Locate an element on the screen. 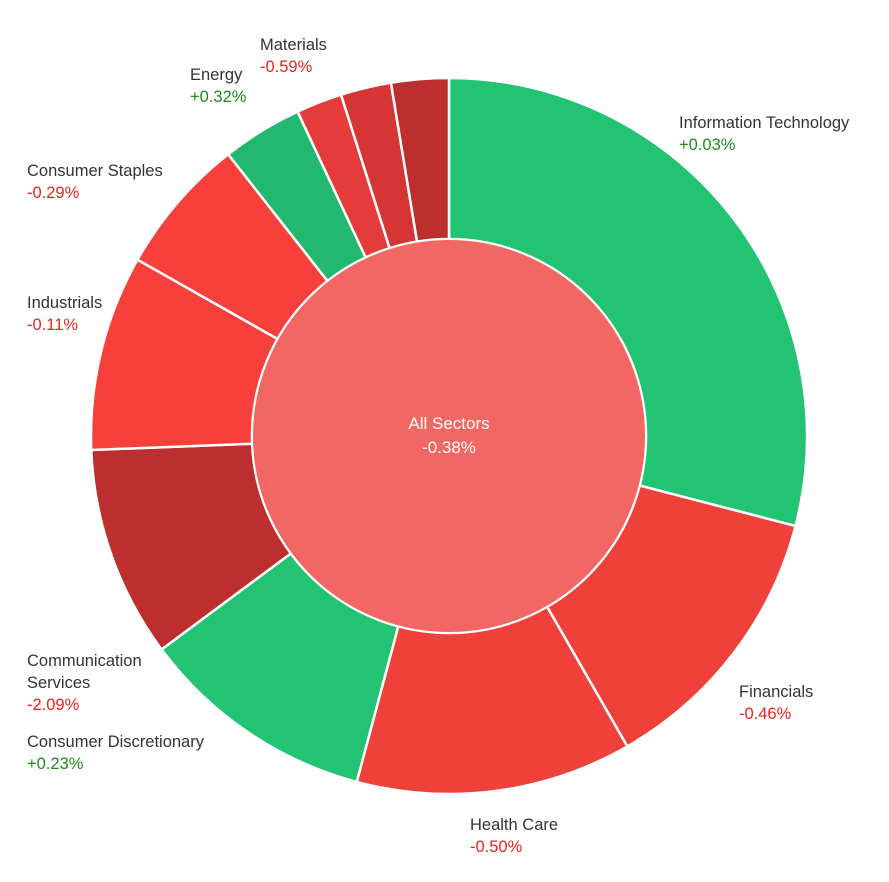  label-consumer-staples: Consumer Staples is located at coordinates (95, 171).